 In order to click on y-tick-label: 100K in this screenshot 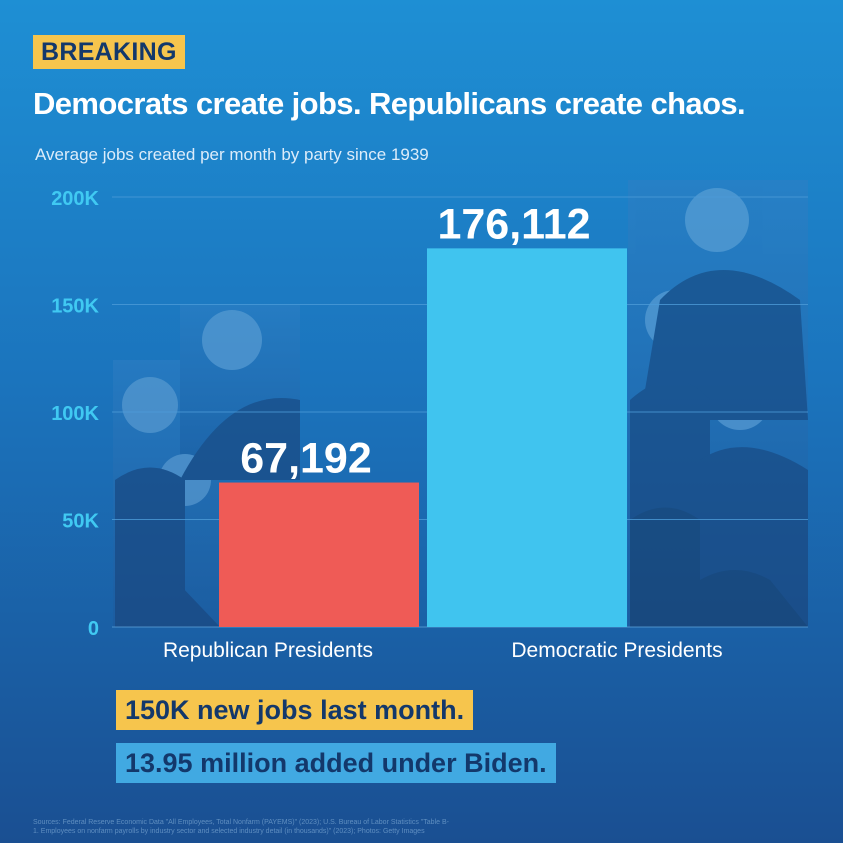, I will do `click(75, 414)`.